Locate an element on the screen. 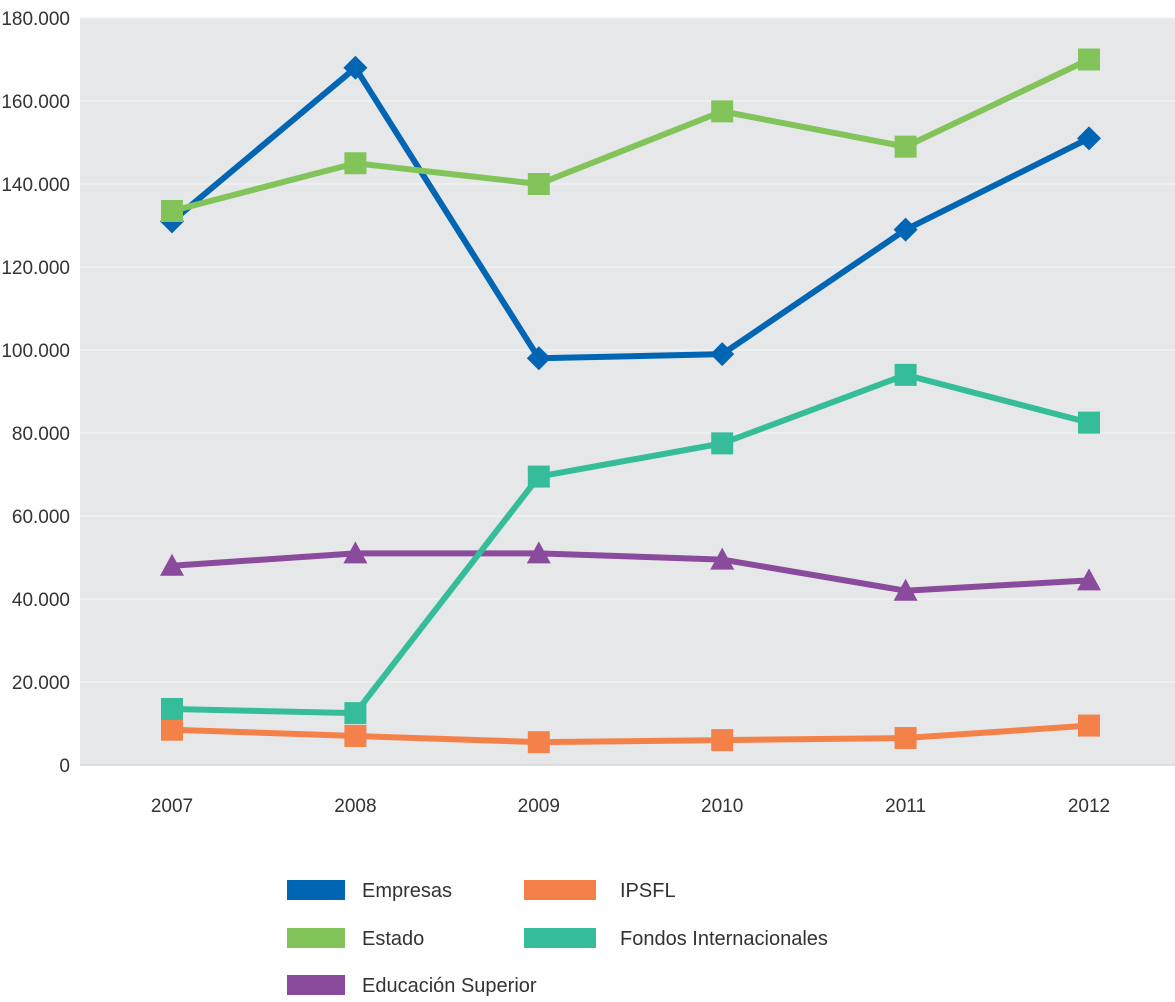 This screenshot has height=1002, width=1175. legend-item-educacion-superior: Educación Superior is located at coordinates (412, 986).